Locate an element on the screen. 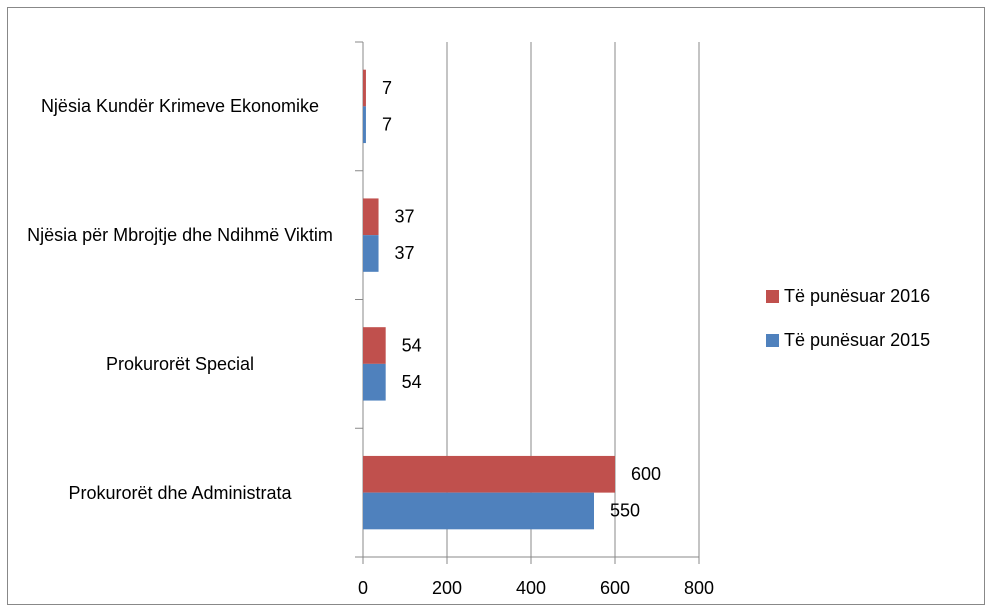 This screenshot has width=992, height=613. y-tick-label: Prokurorët Special is located at coordinates (180, 363).